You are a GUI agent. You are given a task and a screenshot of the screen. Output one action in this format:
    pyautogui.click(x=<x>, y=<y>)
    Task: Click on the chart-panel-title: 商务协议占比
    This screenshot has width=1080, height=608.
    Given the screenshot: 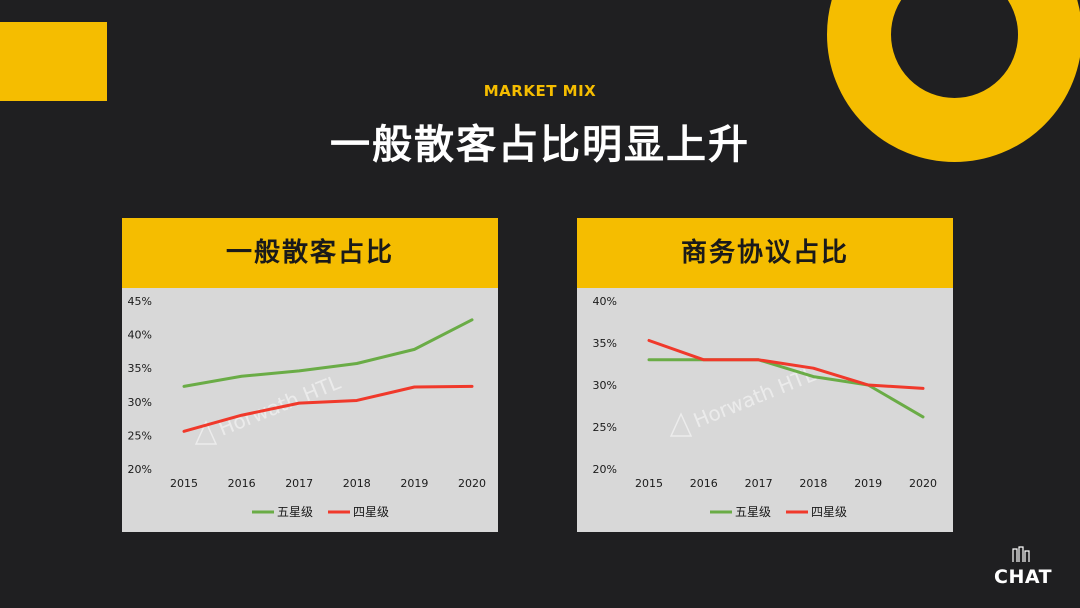 What is the action you would take?
    pyautogui.click(x=765, y=253)
    